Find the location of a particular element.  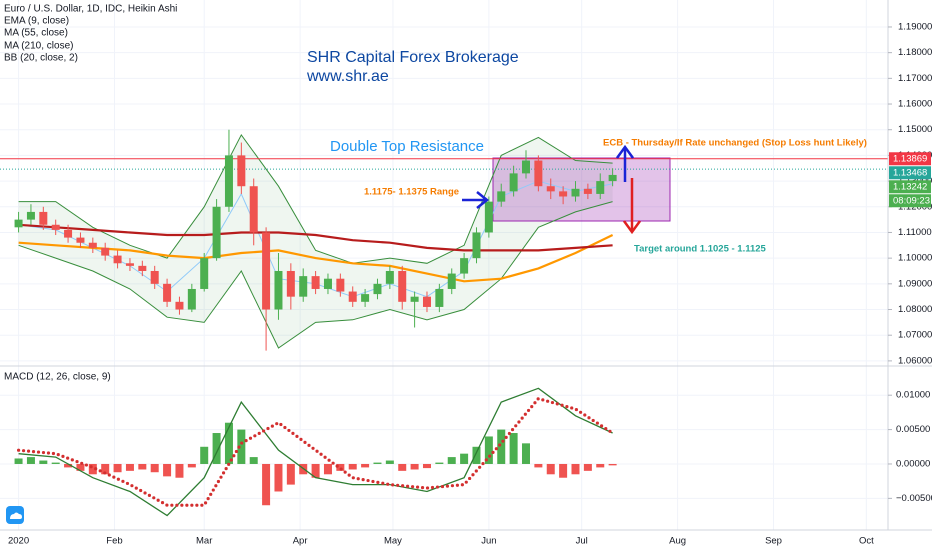

y-tick-label: 1.18000 is located at coordinates (915, 52).